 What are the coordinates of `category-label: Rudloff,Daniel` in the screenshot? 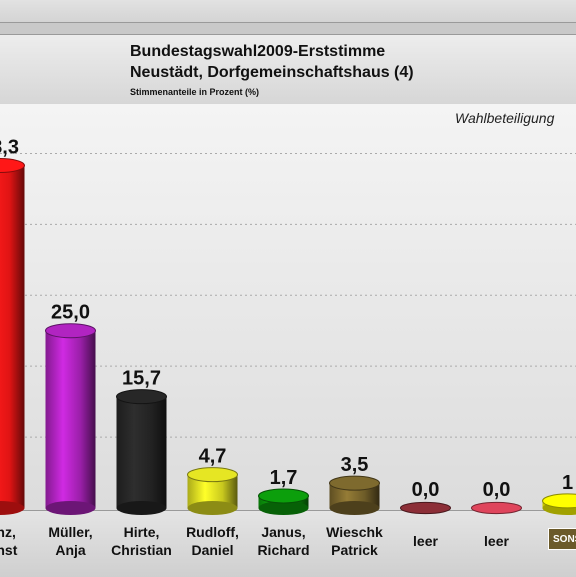 It's located at (213, 541).